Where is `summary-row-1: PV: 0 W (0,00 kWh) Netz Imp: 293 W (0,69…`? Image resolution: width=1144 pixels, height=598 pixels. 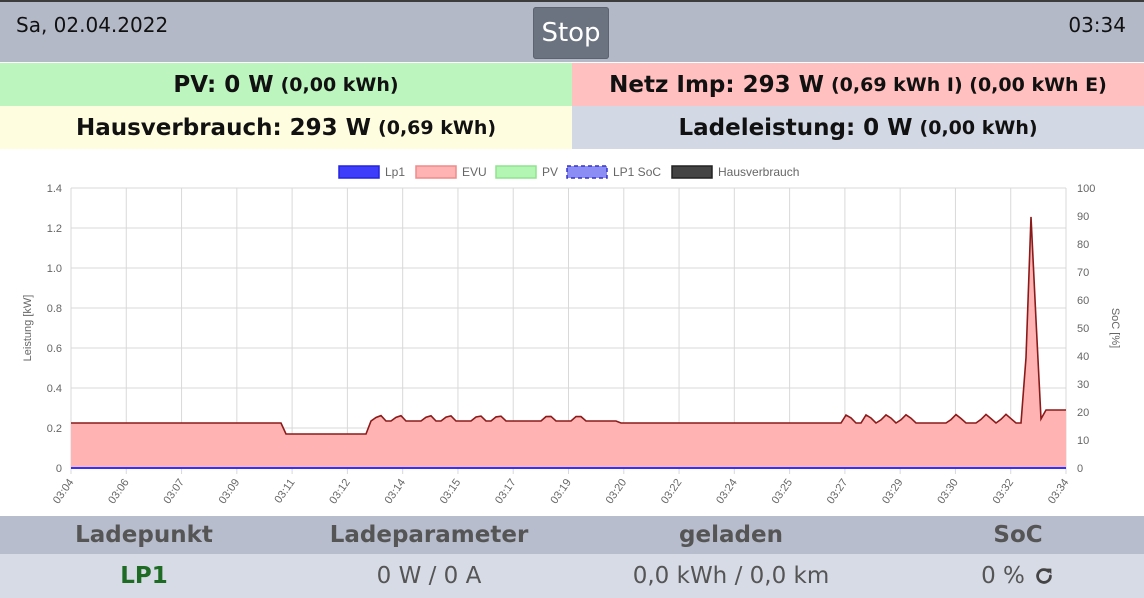 summary-row-1: PV: 0 W (0,00 kWh) Netz Imp: 293 W (0,69… is located at coordinates (572, 84).